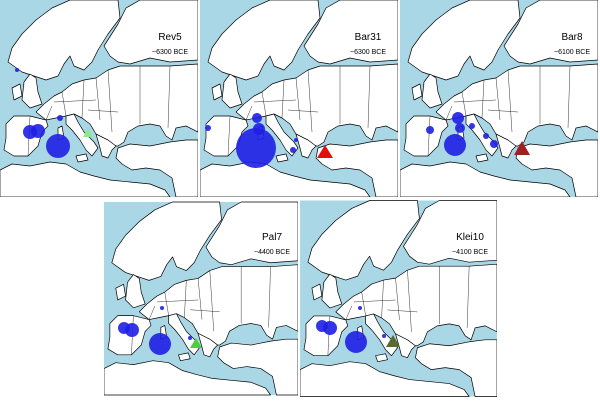 The height and width of the screenshot is (401, 600). I want to click on sample-date: ~4400 BCE, so click(272, 252).